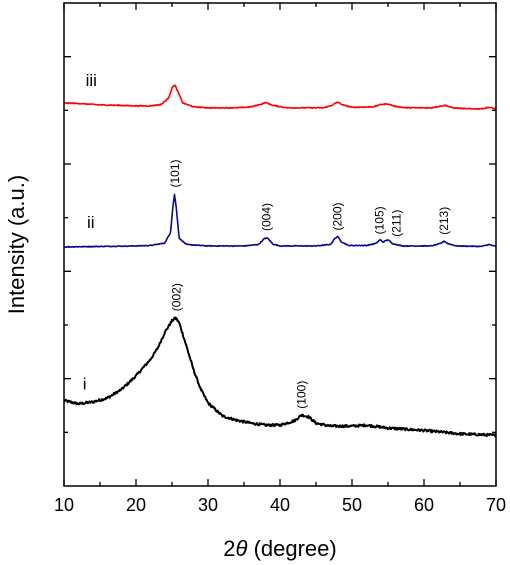  Describe the element at coordinates (64, 505) in the screenshot. I see `x-tick-label: 10` at that location.